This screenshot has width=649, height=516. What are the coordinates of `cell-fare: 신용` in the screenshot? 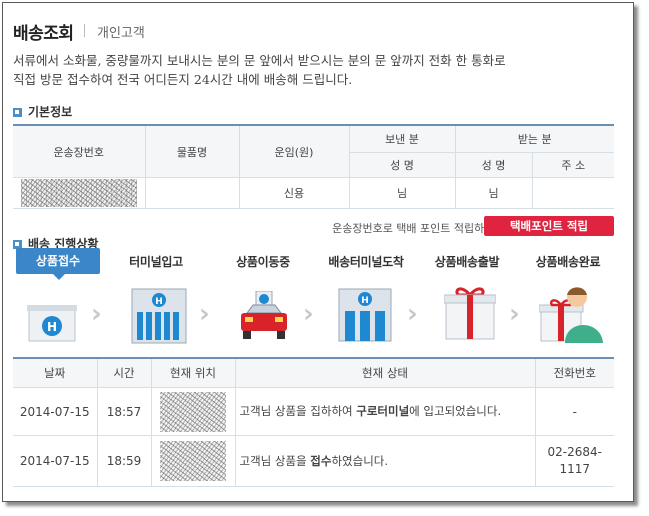 It's located at (294, 193).